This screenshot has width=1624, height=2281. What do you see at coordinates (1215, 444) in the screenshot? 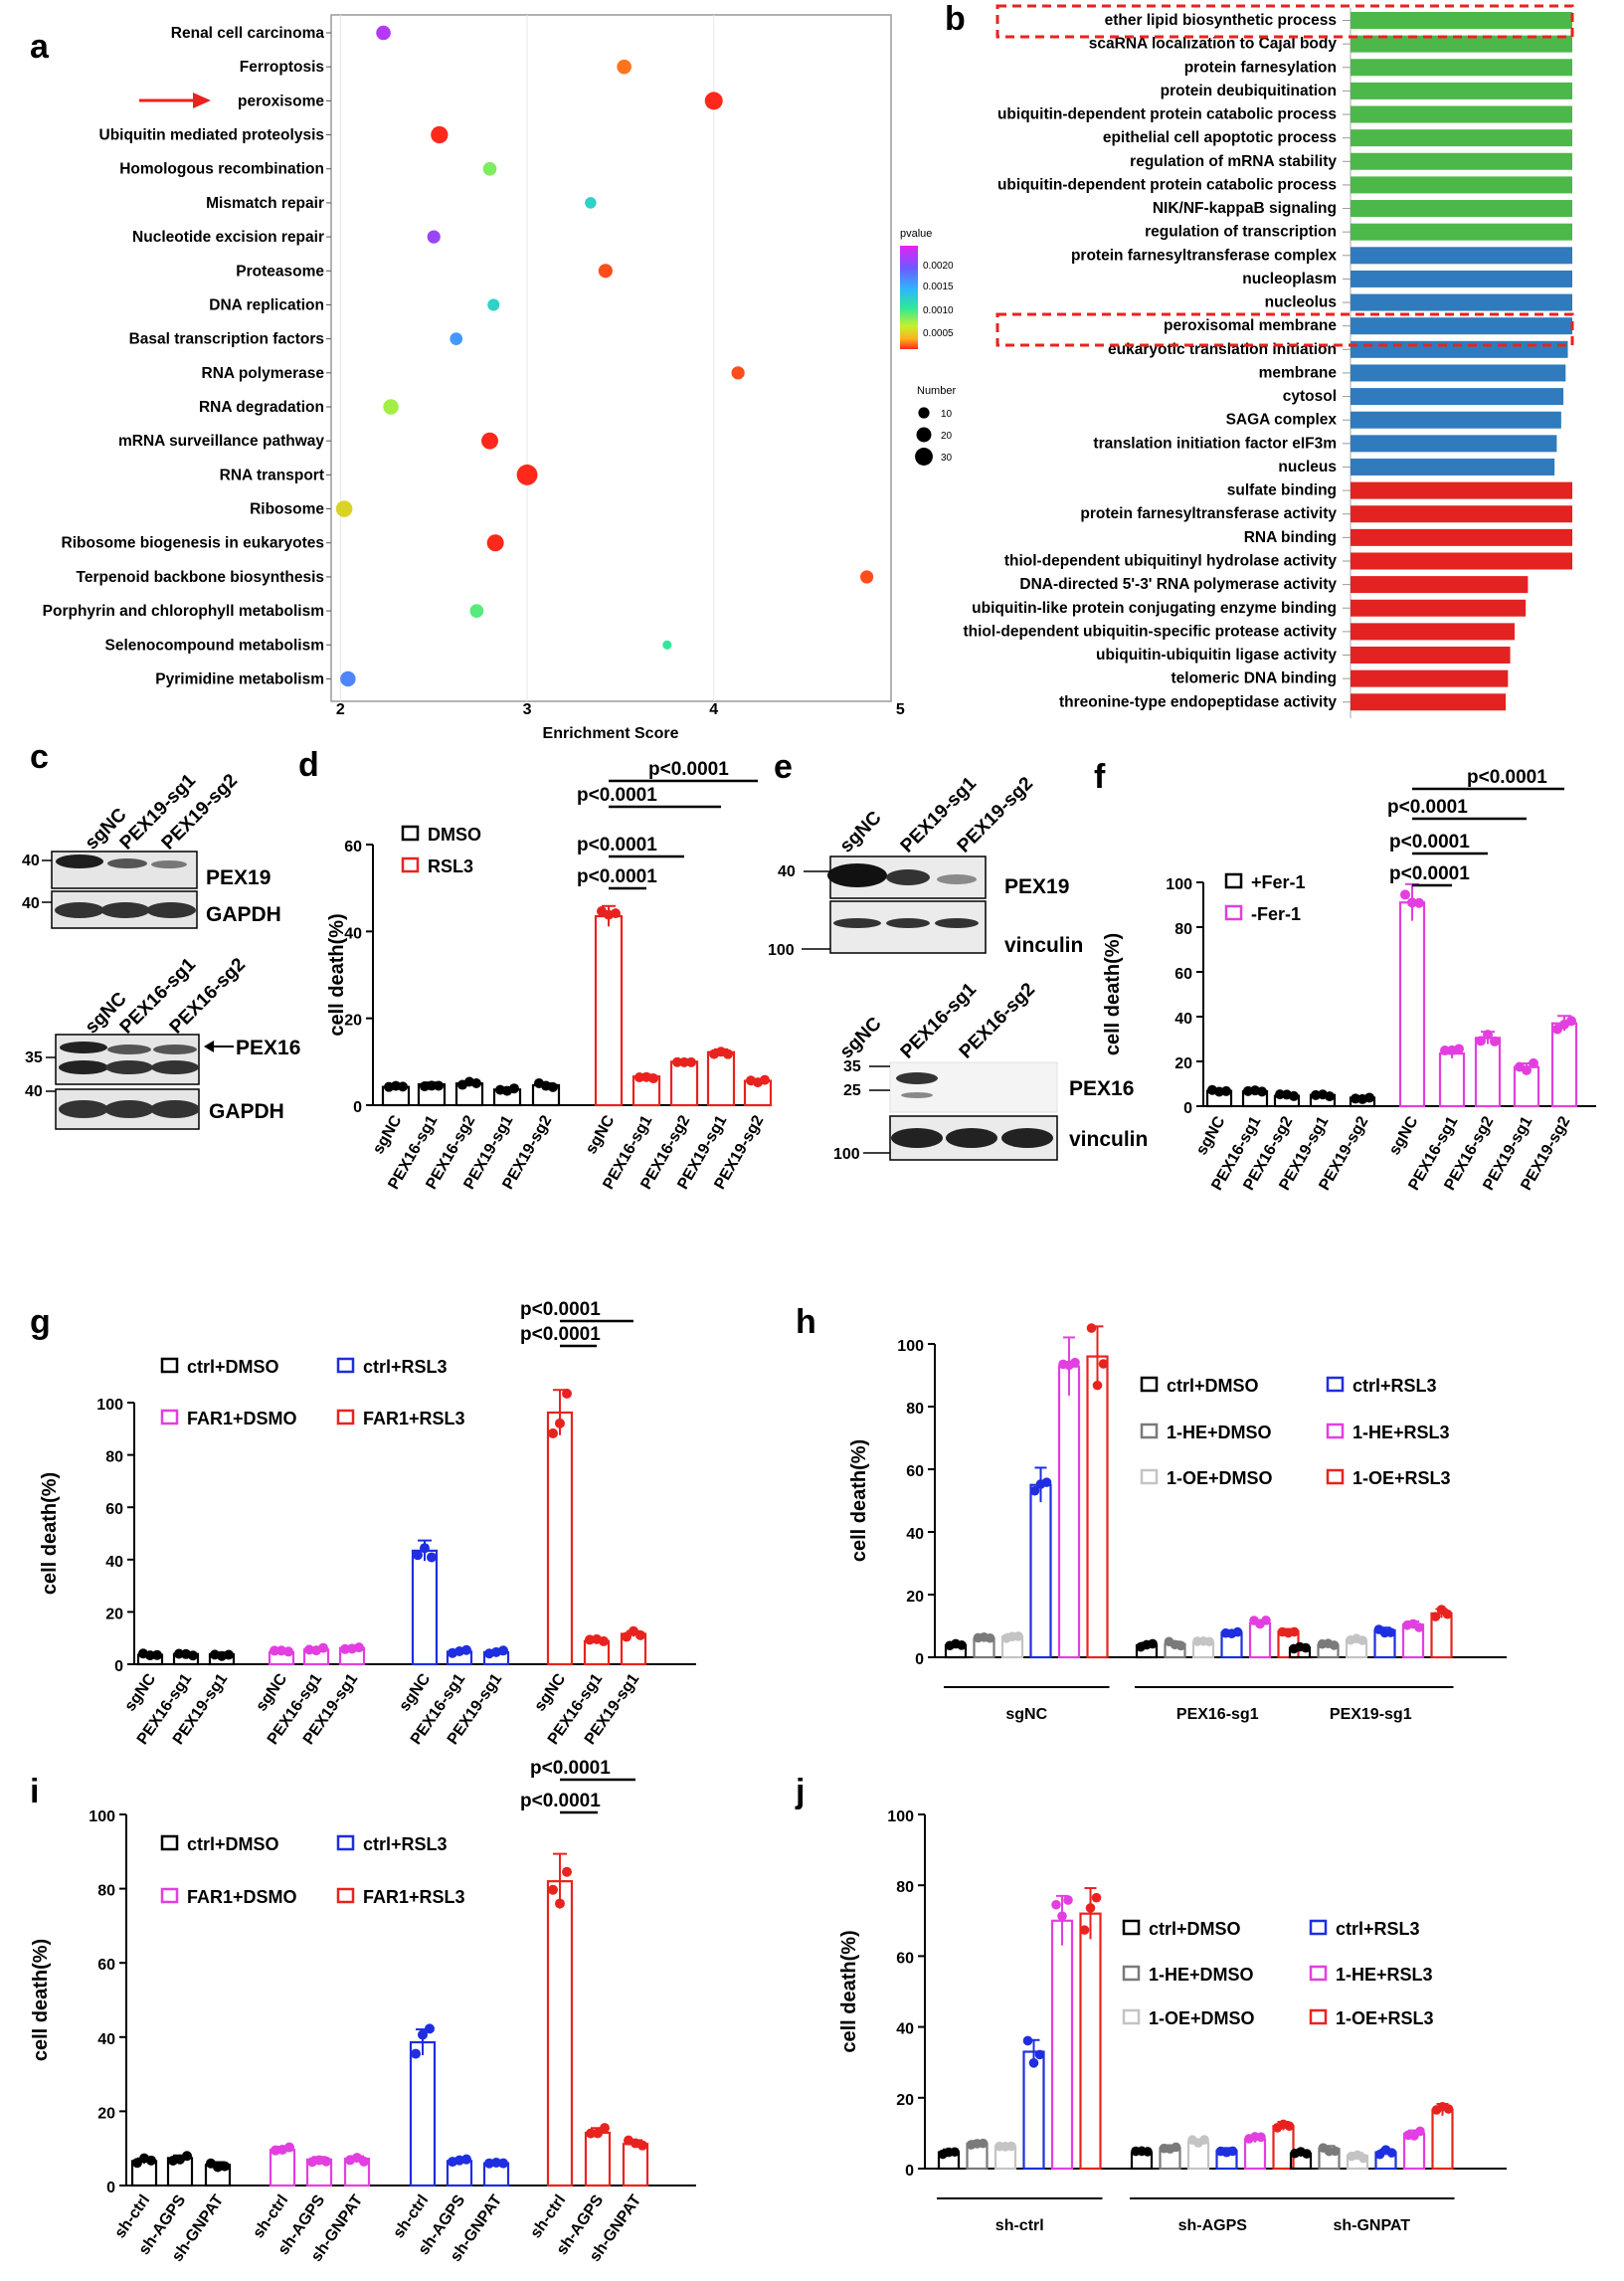
I see `go-term-label: translation initiation factor eIF3m` at bounding box center [1215, 444].